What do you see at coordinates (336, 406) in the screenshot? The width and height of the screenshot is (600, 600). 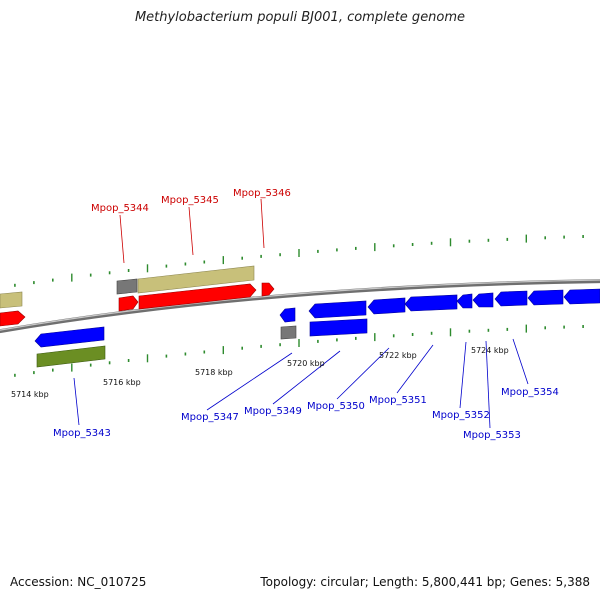 I see `gene-label-mpop-5350: Mpop_5350` at bounding box center [336, 406].